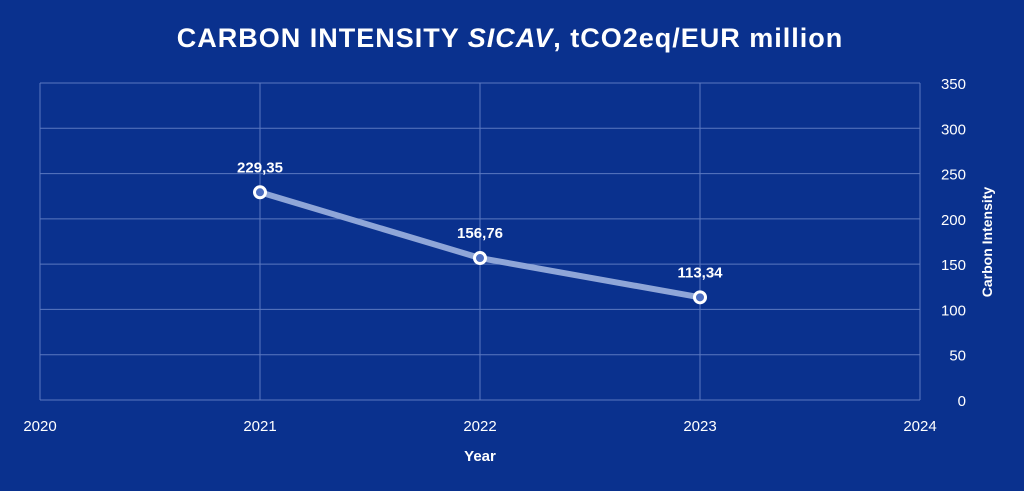  What do you see at coordinates (700, 272) in the screenshot?
I see `data-label: 113,34` at bounding box center [700, 272].